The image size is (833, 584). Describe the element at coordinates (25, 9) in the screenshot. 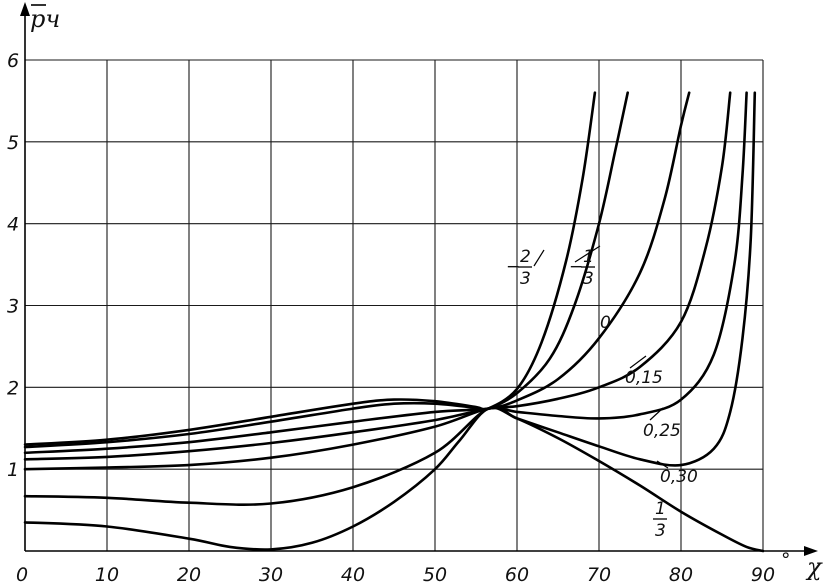

I see `y-axis-arrow` at that location.